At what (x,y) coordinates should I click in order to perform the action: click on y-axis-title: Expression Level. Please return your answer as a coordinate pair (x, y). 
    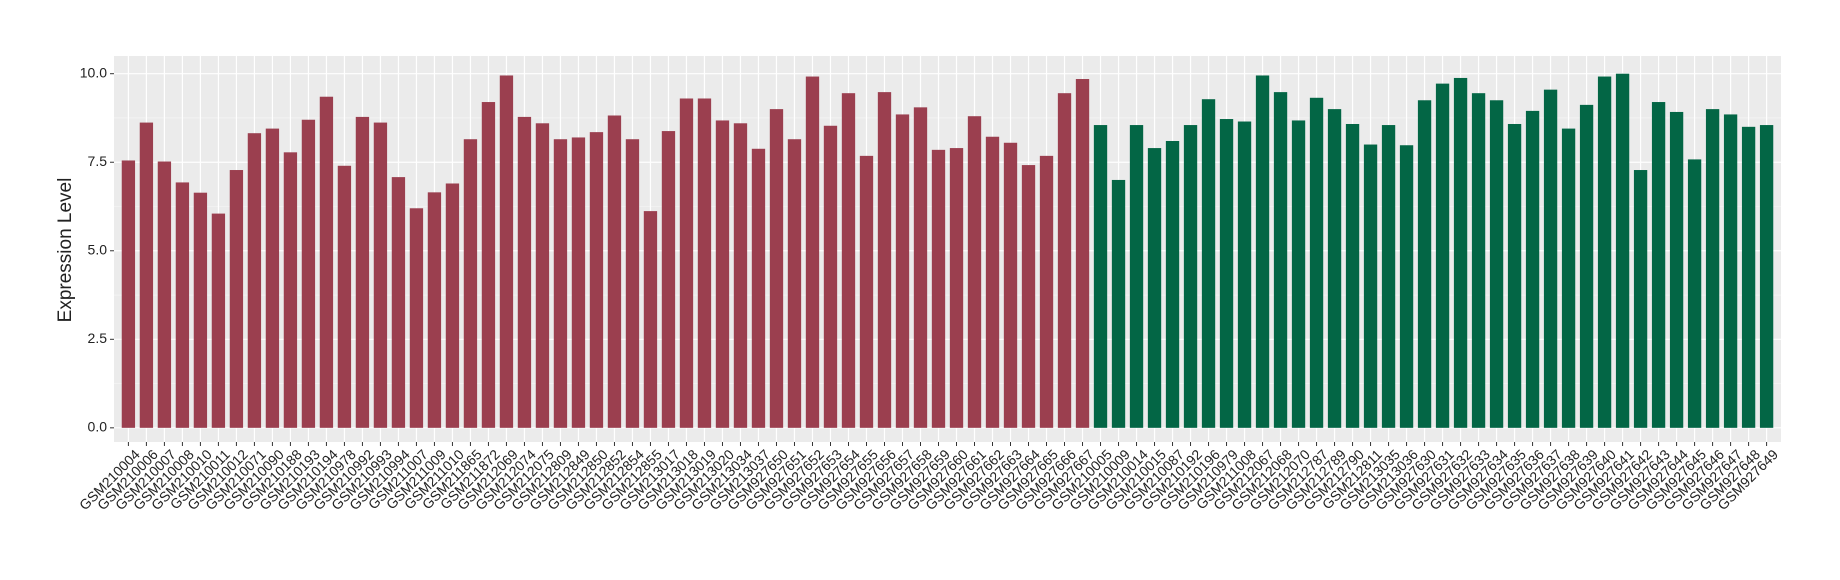
    Looking at the image, I should click on (65, 250).